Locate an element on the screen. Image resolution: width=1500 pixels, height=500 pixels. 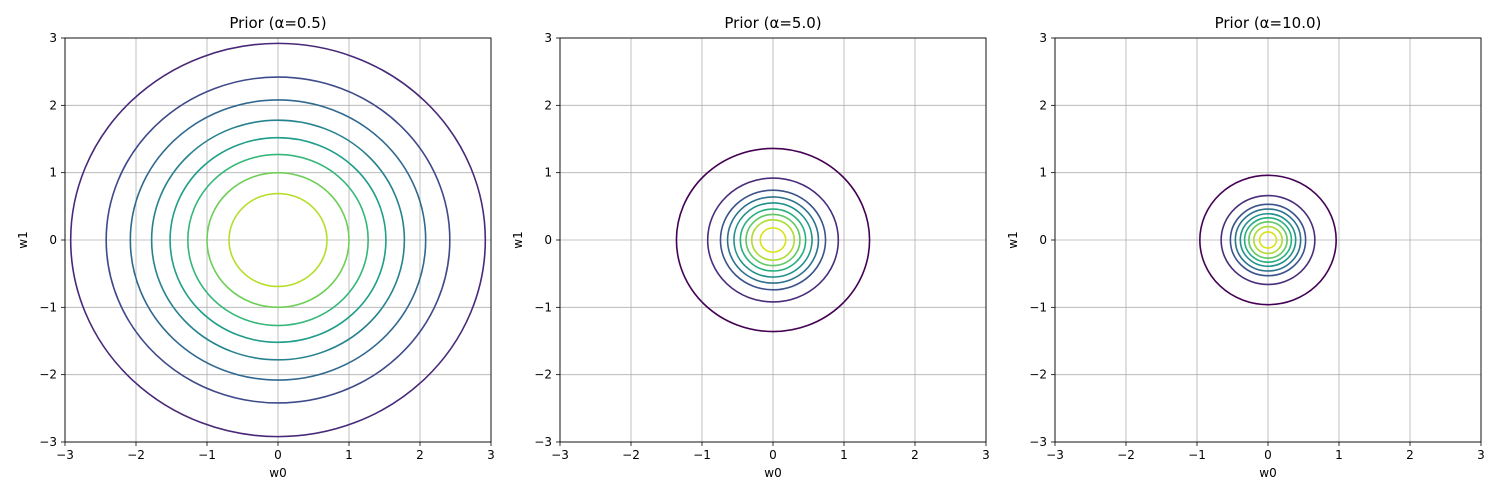
chart-title: Prior (α=0.5) is located at coordinates (277, 23).